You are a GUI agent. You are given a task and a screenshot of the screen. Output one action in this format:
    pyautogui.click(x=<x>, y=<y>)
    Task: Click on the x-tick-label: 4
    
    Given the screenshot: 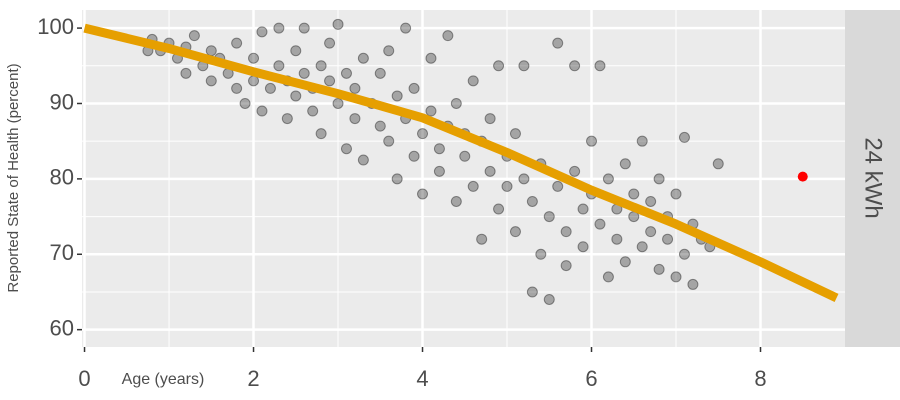 What is the action you would take?
    pyautogui.click(x=422, y=378)
    